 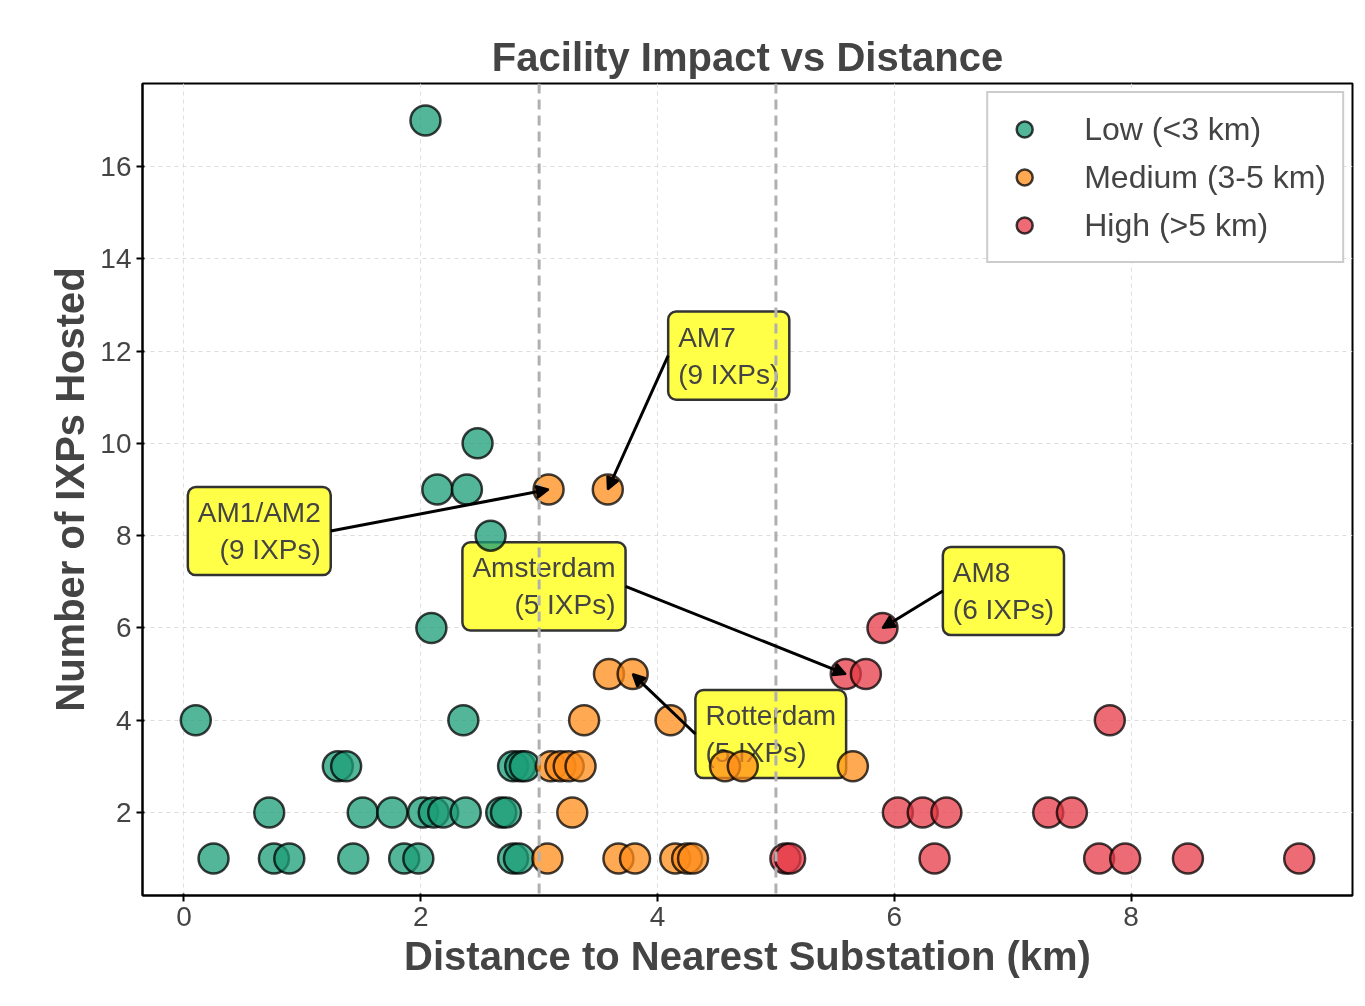 What do you see at coordinates (544, 586) in the screenshot?
I see `annotation: Amsterdam (5 IXPs)` at bounding box center [544, 586].